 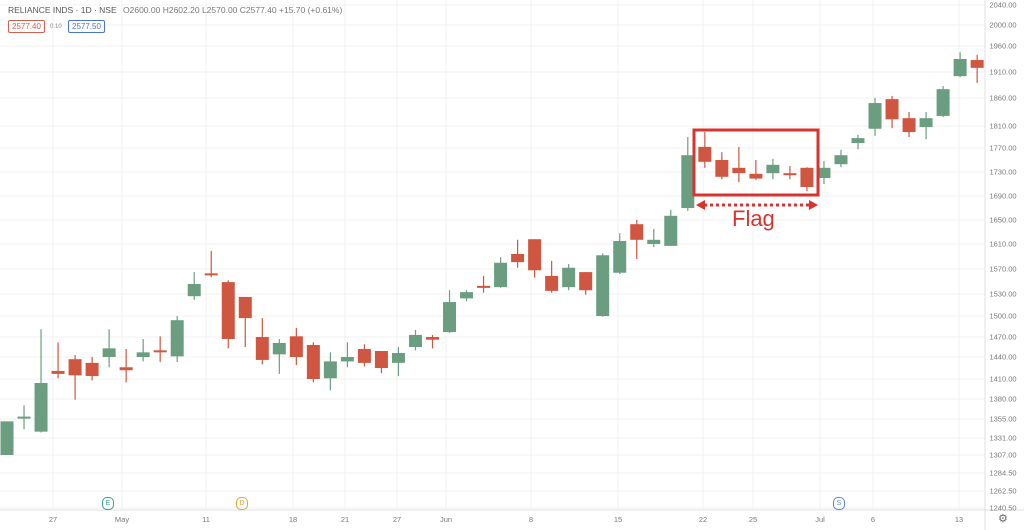 I want to click on flag-annotation-box, so click(x=756, y=162).